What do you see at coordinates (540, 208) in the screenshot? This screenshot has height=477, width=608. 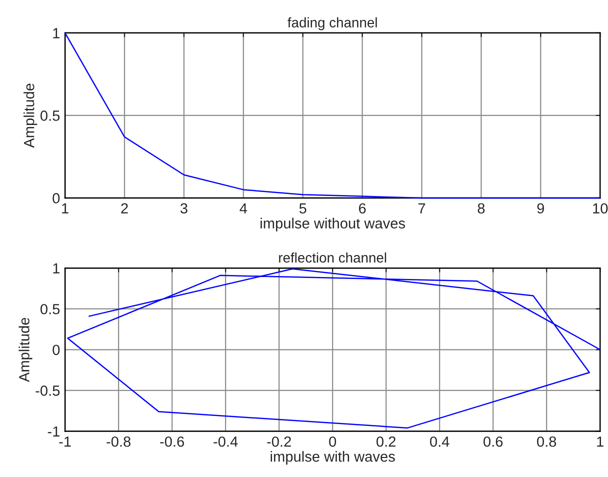 I see `x-tick-label: 9` at bounding box center [540, 208].